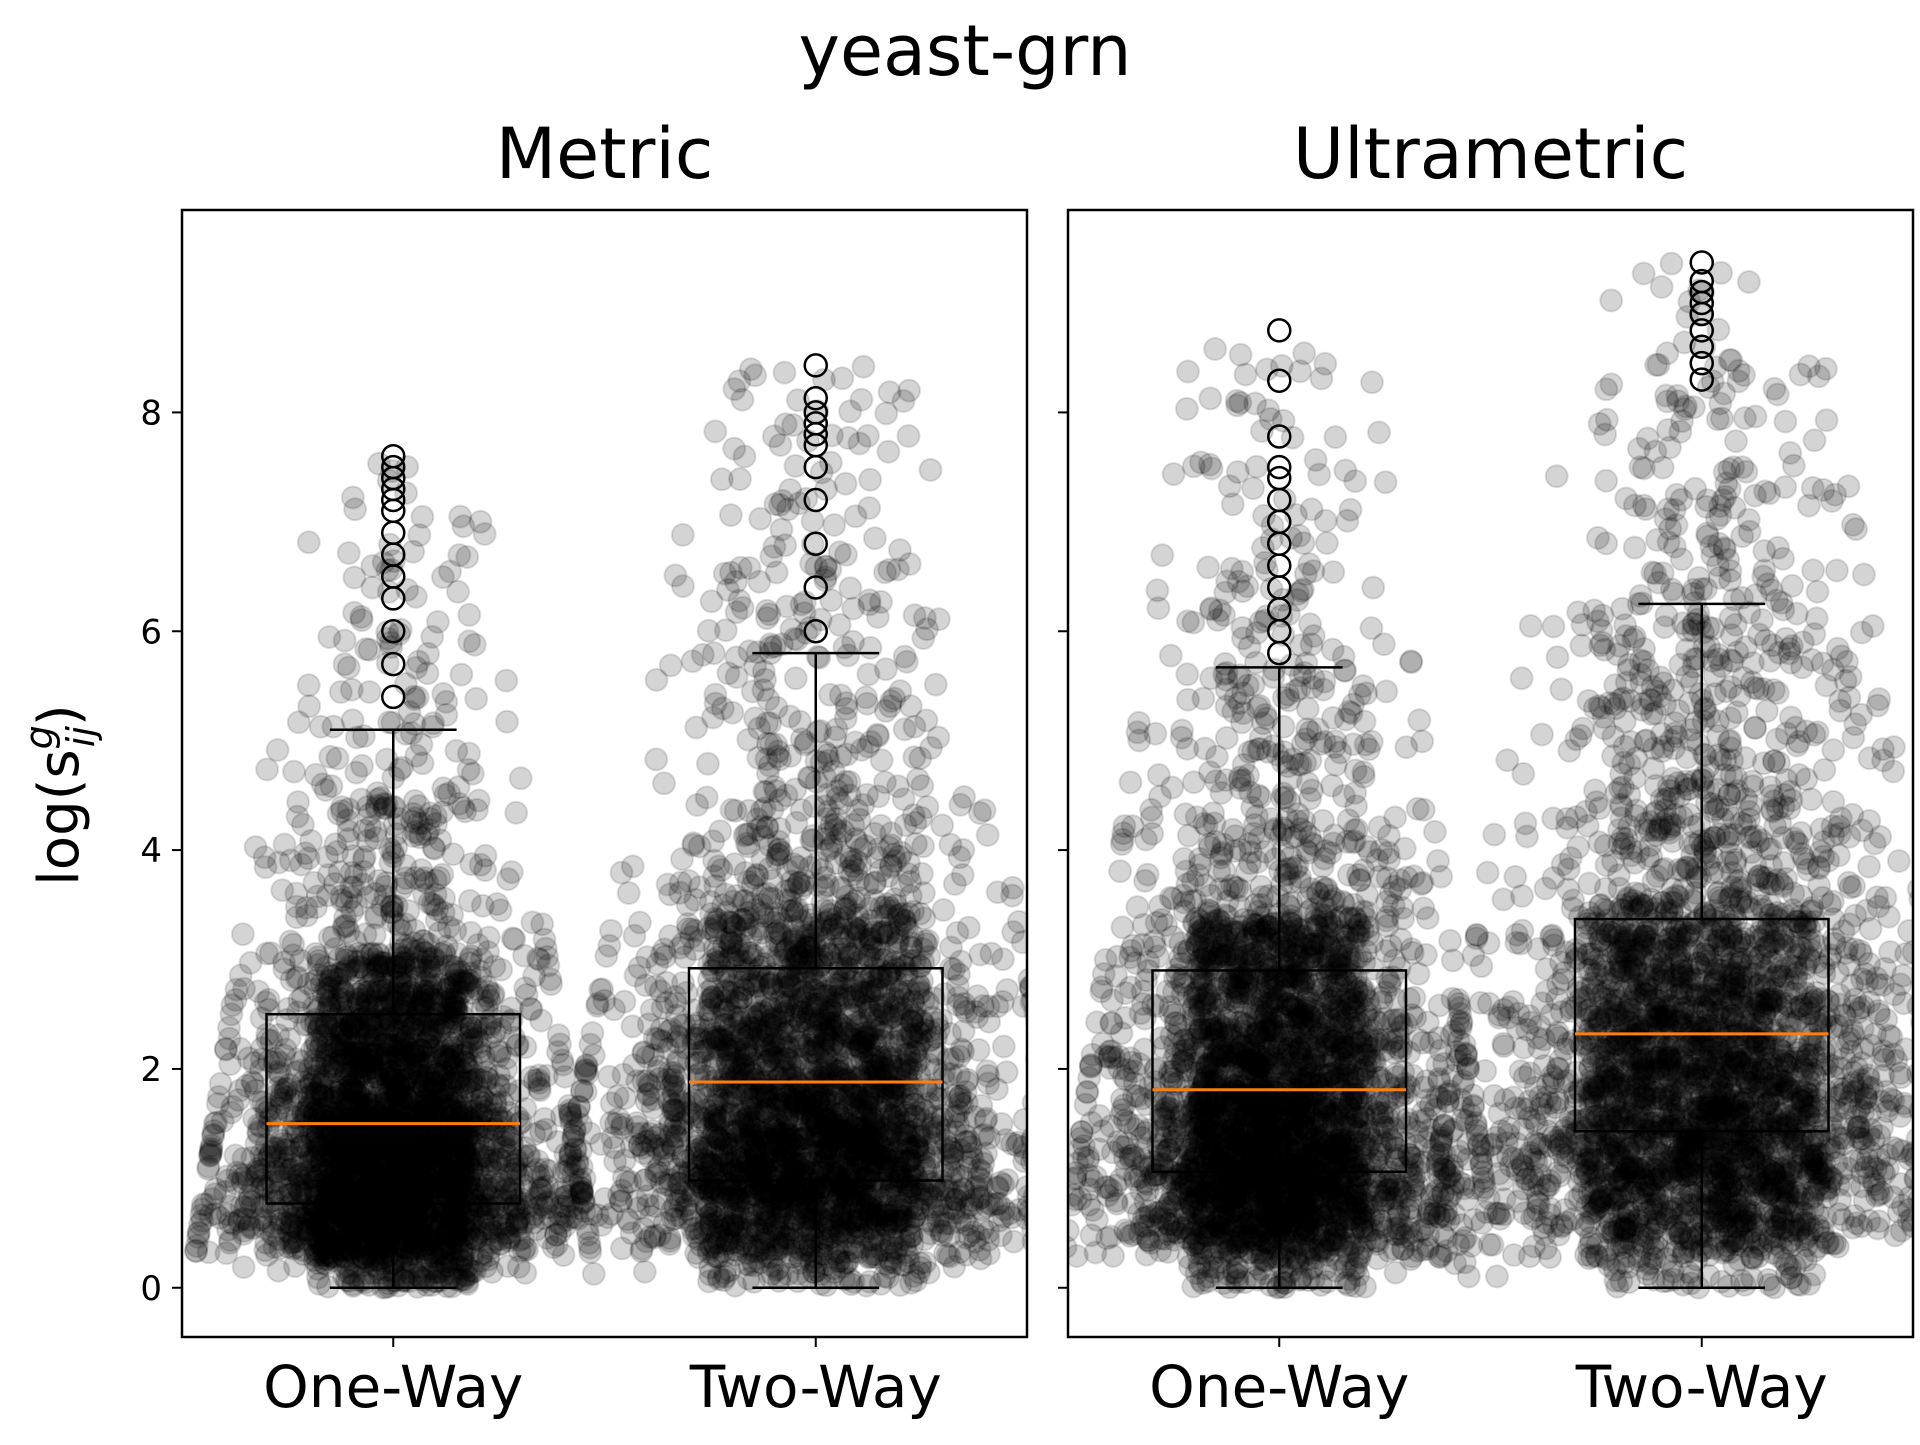 This screenshot has height=1445, width=1920. Describe the element at coordinates (39, 737) in the screenshot. I see `y-axis-label-sup: g` at that location.